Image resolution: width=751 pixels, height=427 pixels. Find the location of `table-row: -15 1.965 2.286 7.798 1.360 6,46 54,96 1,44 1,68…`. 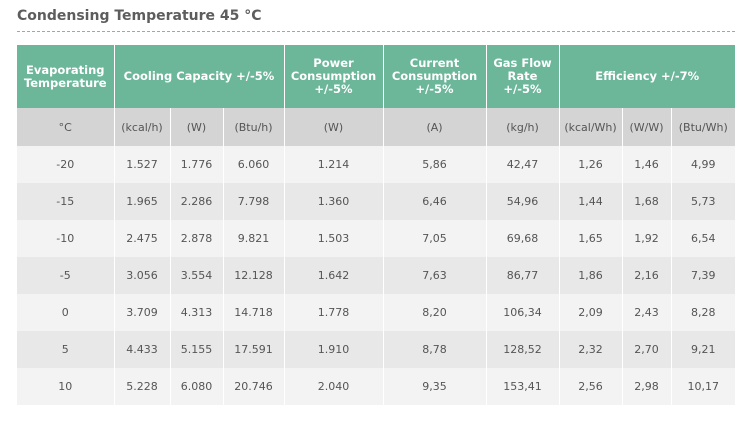

table-row: -15 1.965 2.286 7.798 1.360 6,46 54,96 1,44 1,68… is located at coordinates (376, 201).